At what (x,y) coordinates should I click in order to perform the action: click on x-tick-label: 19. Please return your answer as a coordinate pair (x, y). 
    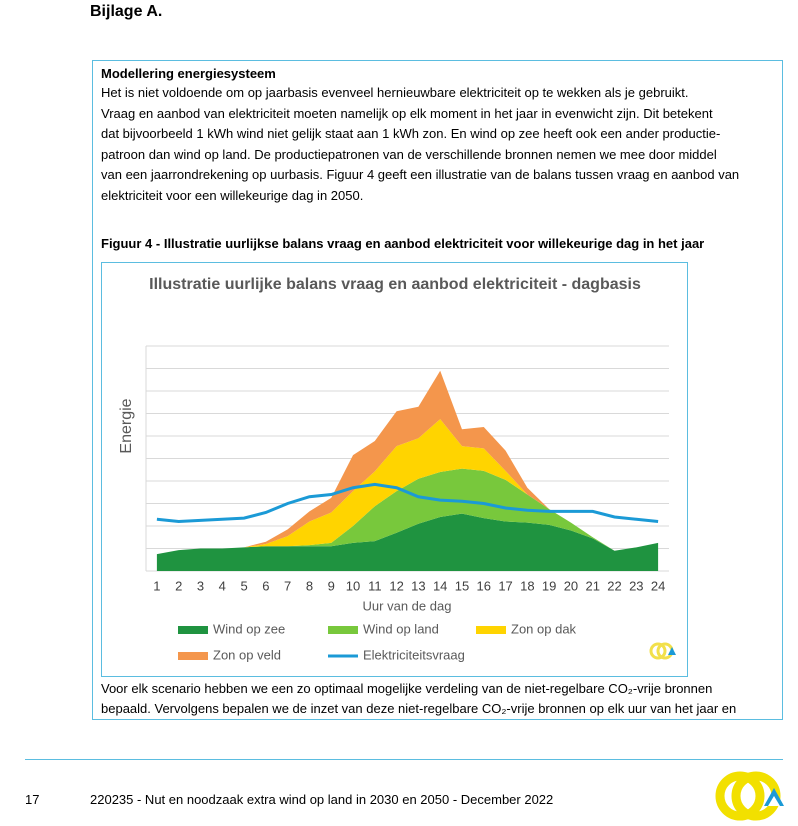
    Looking at the image, I should click on (549, 585).